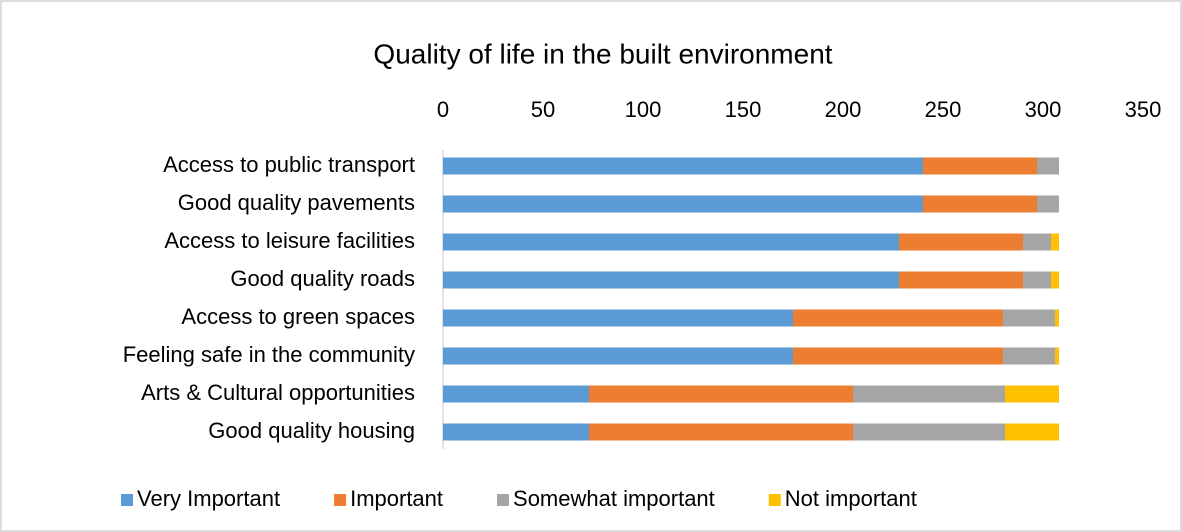 Image resolution: width=1182 pixels, height=532 pixels. I want to click on x-tick-label: 150, so click(743, 109).